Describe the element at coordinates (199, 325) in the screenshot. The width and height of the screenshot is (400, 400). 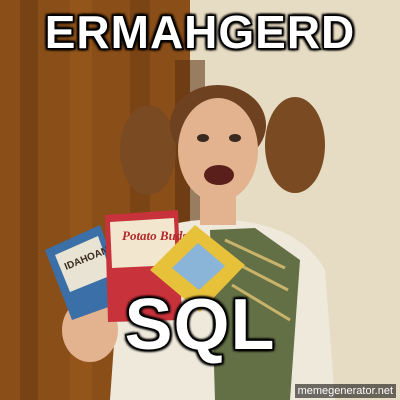
I see `bottom-caption: SQL` at that location.